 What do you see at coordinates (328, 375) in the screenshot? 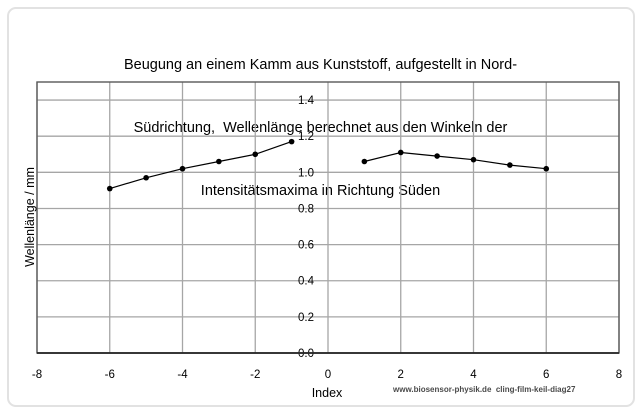
I see `x-tick-label: 0` at bounding box center [328, 375].